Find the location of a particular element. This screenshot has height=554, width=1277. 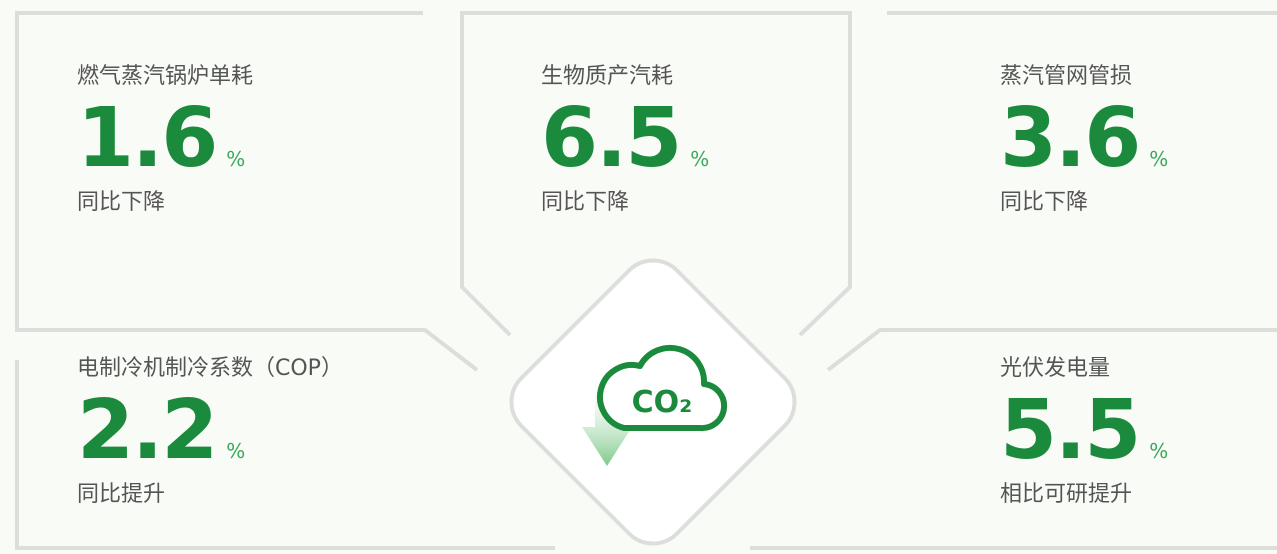

metric-card: 燃气蒸汽锅炉单耗 1.6% 同比下降 is located at coordinates (165, 137).